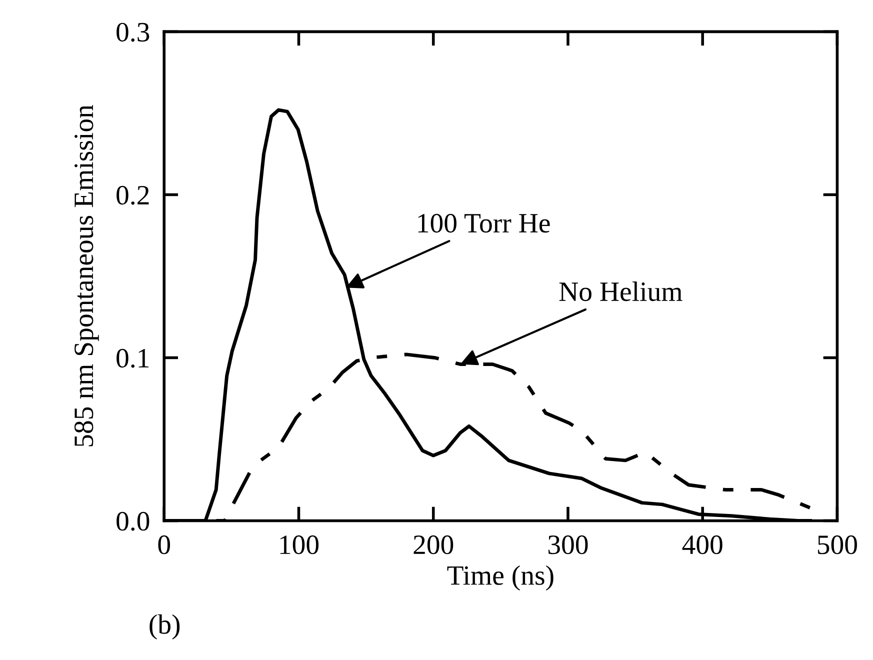  Describe the element at coordinates (837, 544) in the screenshot. I see `x-tick-label: 500` at that location.